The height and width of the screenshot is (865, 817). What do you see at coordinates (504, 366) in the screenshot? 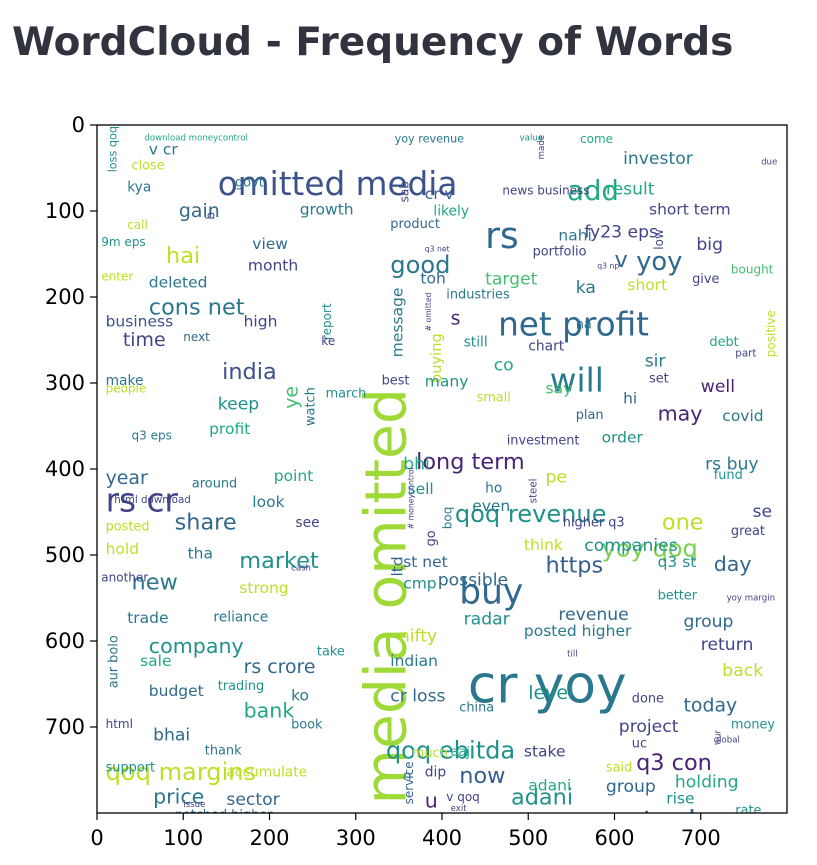
I see `word-co: co` at bounding box center [504, 366].